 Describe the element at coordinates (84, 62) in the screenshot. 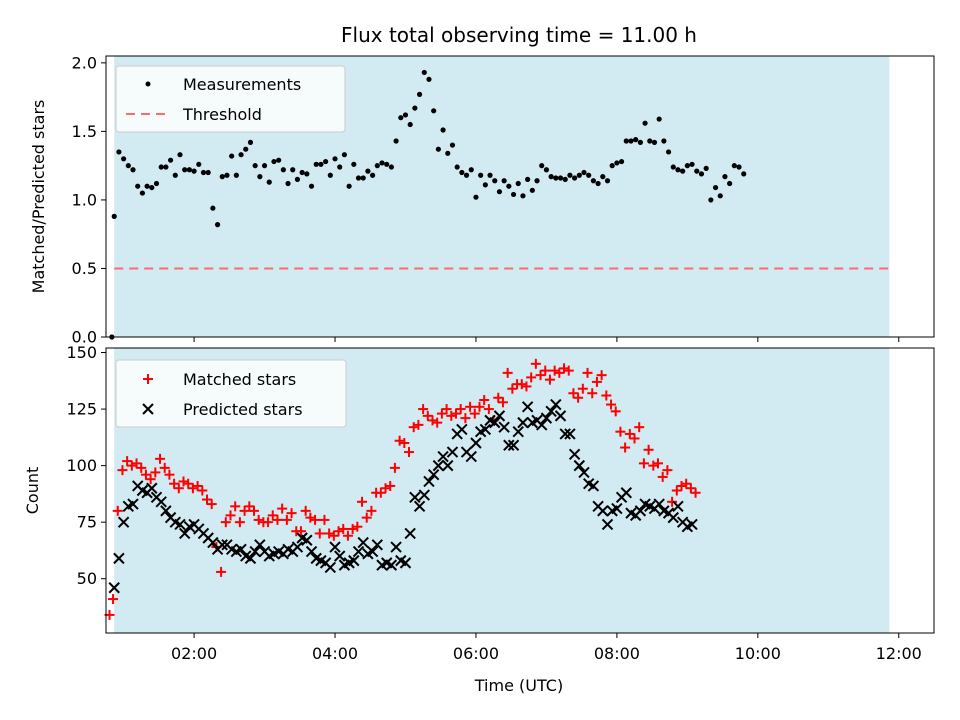

I see `ratio-y-tick-label: 2.0` at that location.